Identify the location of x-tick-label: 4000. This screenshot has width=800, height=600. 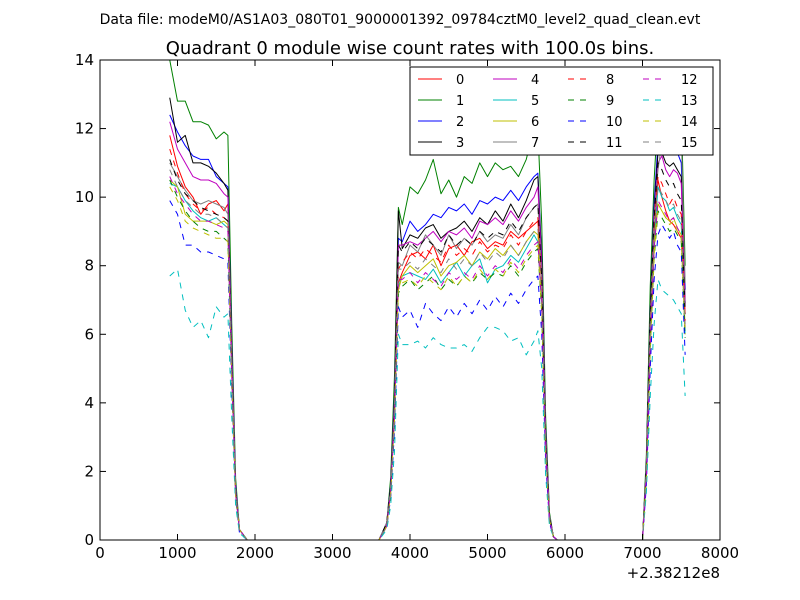
(410, 553).